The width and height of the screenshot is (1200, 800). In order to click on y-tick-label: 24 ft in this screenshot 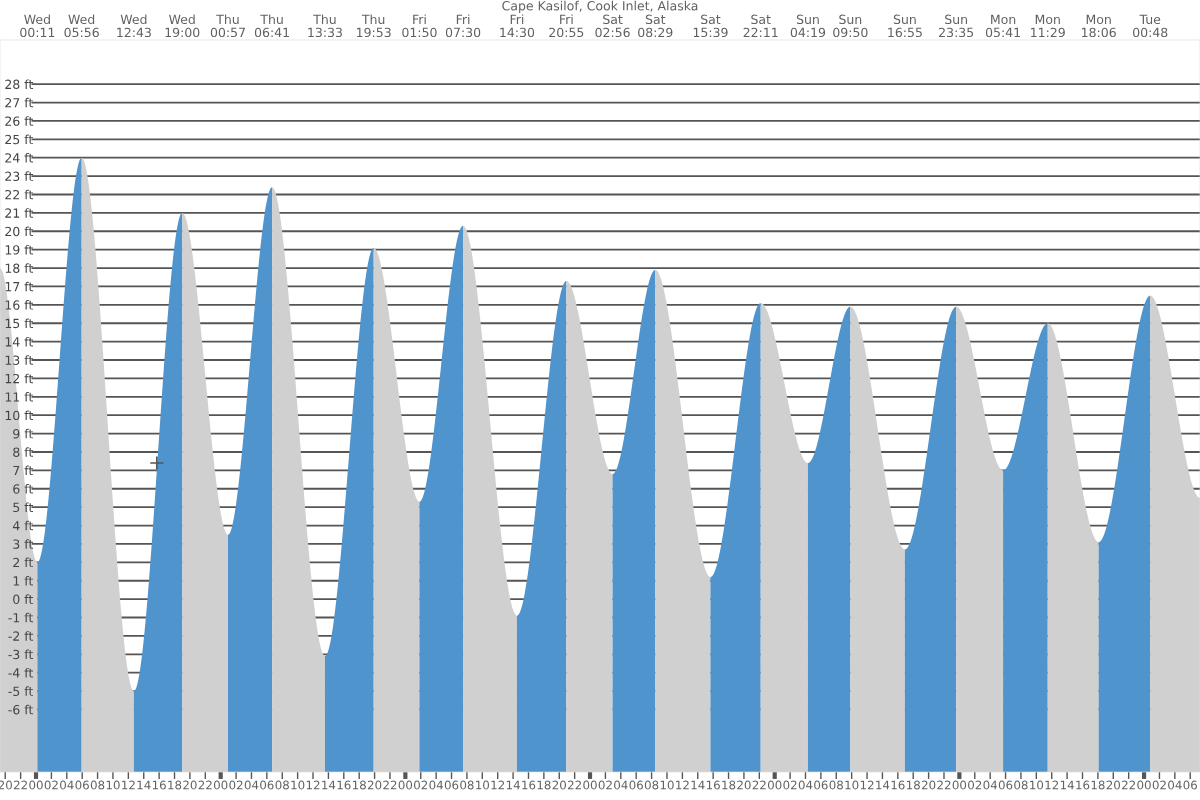, I will do `click(19, 157)`.